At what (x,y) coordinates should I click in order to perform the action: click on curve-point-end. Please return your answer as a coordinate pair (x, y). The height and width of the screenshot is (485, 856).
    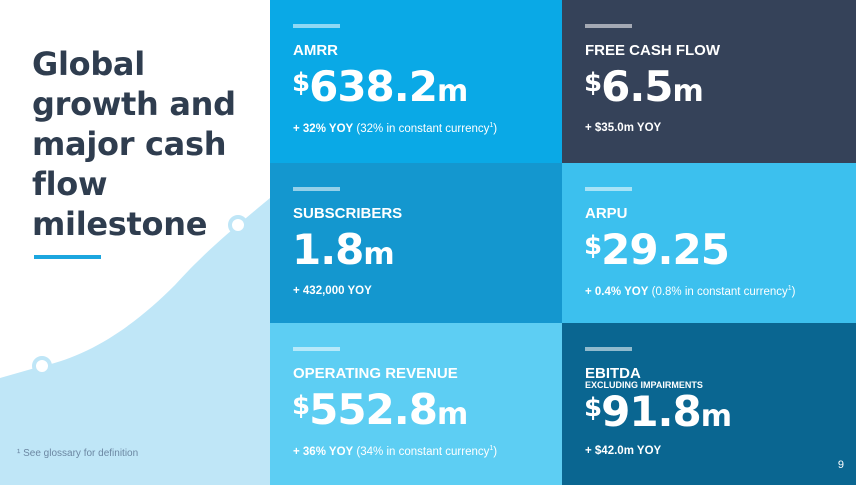
    Looking at the image, I should click on (238, 225).